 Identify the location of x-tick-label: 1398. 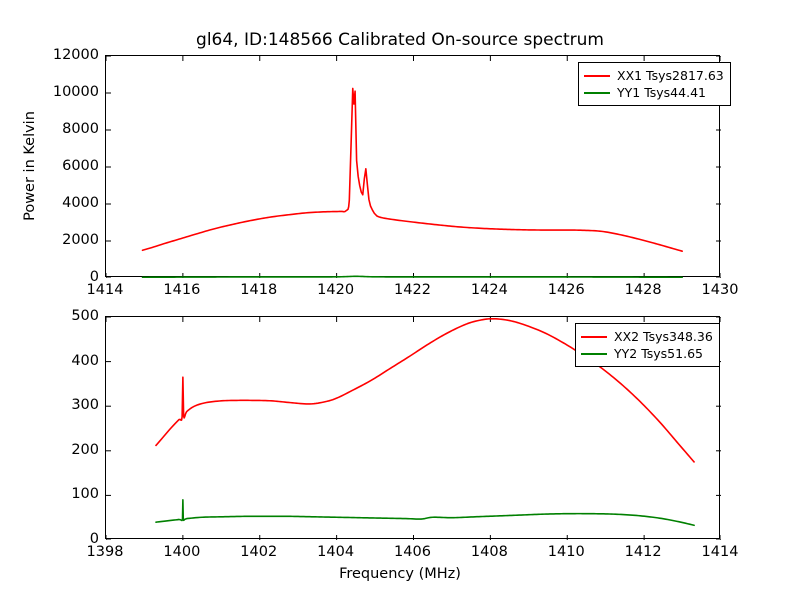
(105, 552).